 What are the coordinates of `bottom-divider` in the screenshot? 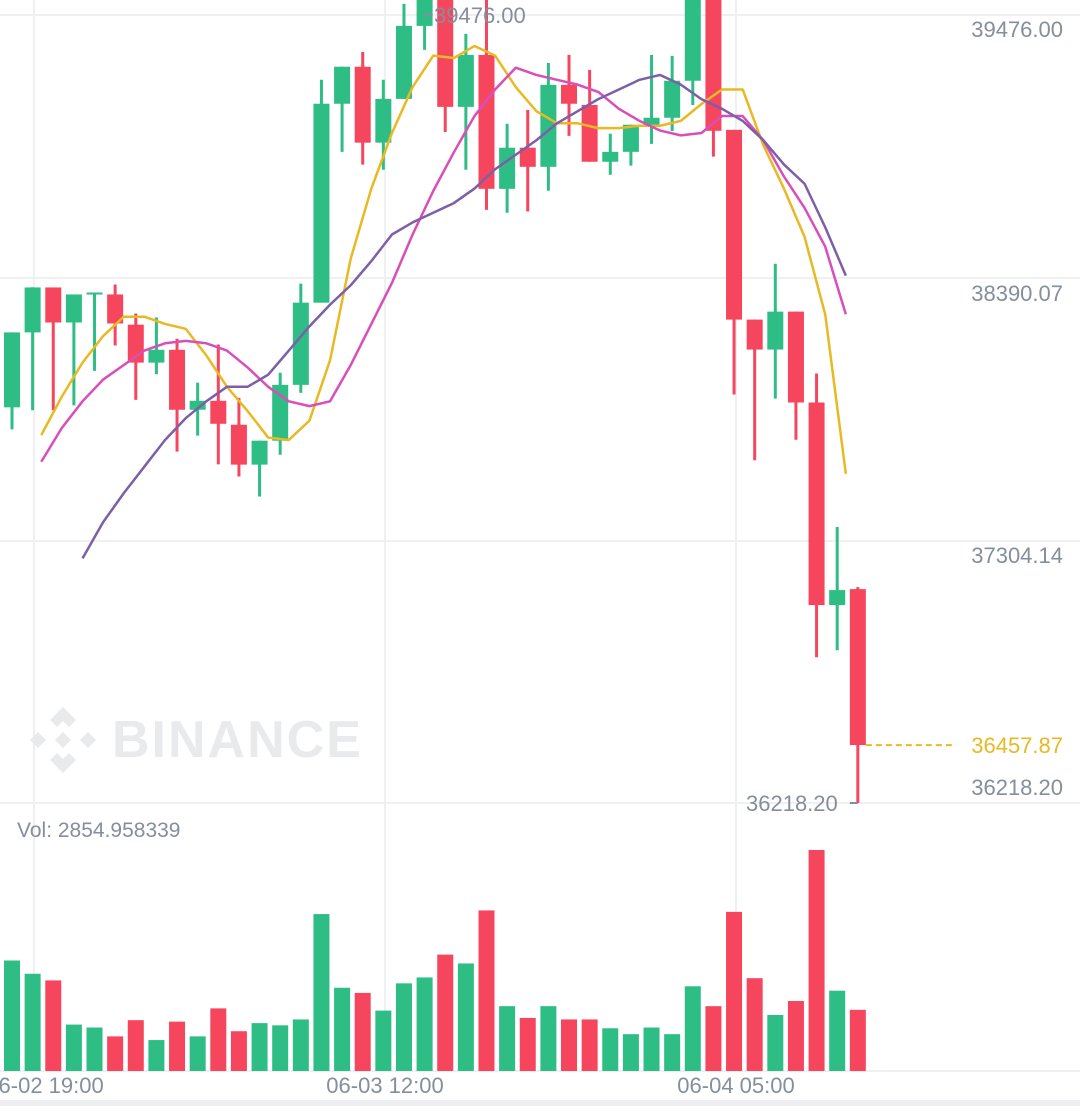 It's located at (540, 1103).